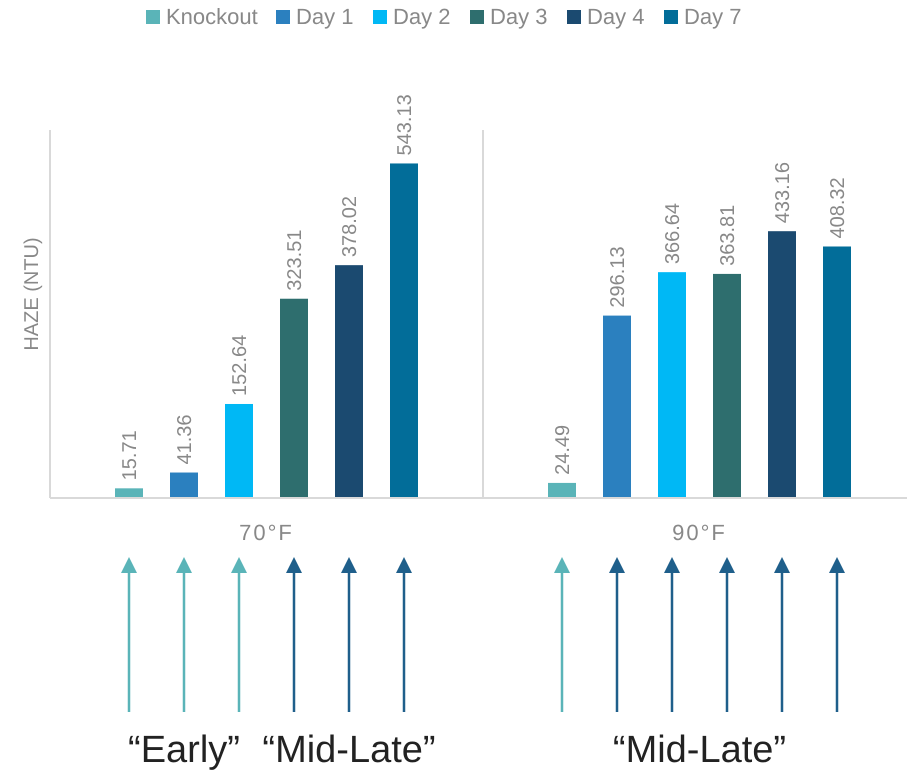 Image resolution: width=907 pixels, height=783 pixels. What do you see at coordinates (618, 277) in the screenshot?
I see `data-label: 296.13` at bounding box center [618, 277].